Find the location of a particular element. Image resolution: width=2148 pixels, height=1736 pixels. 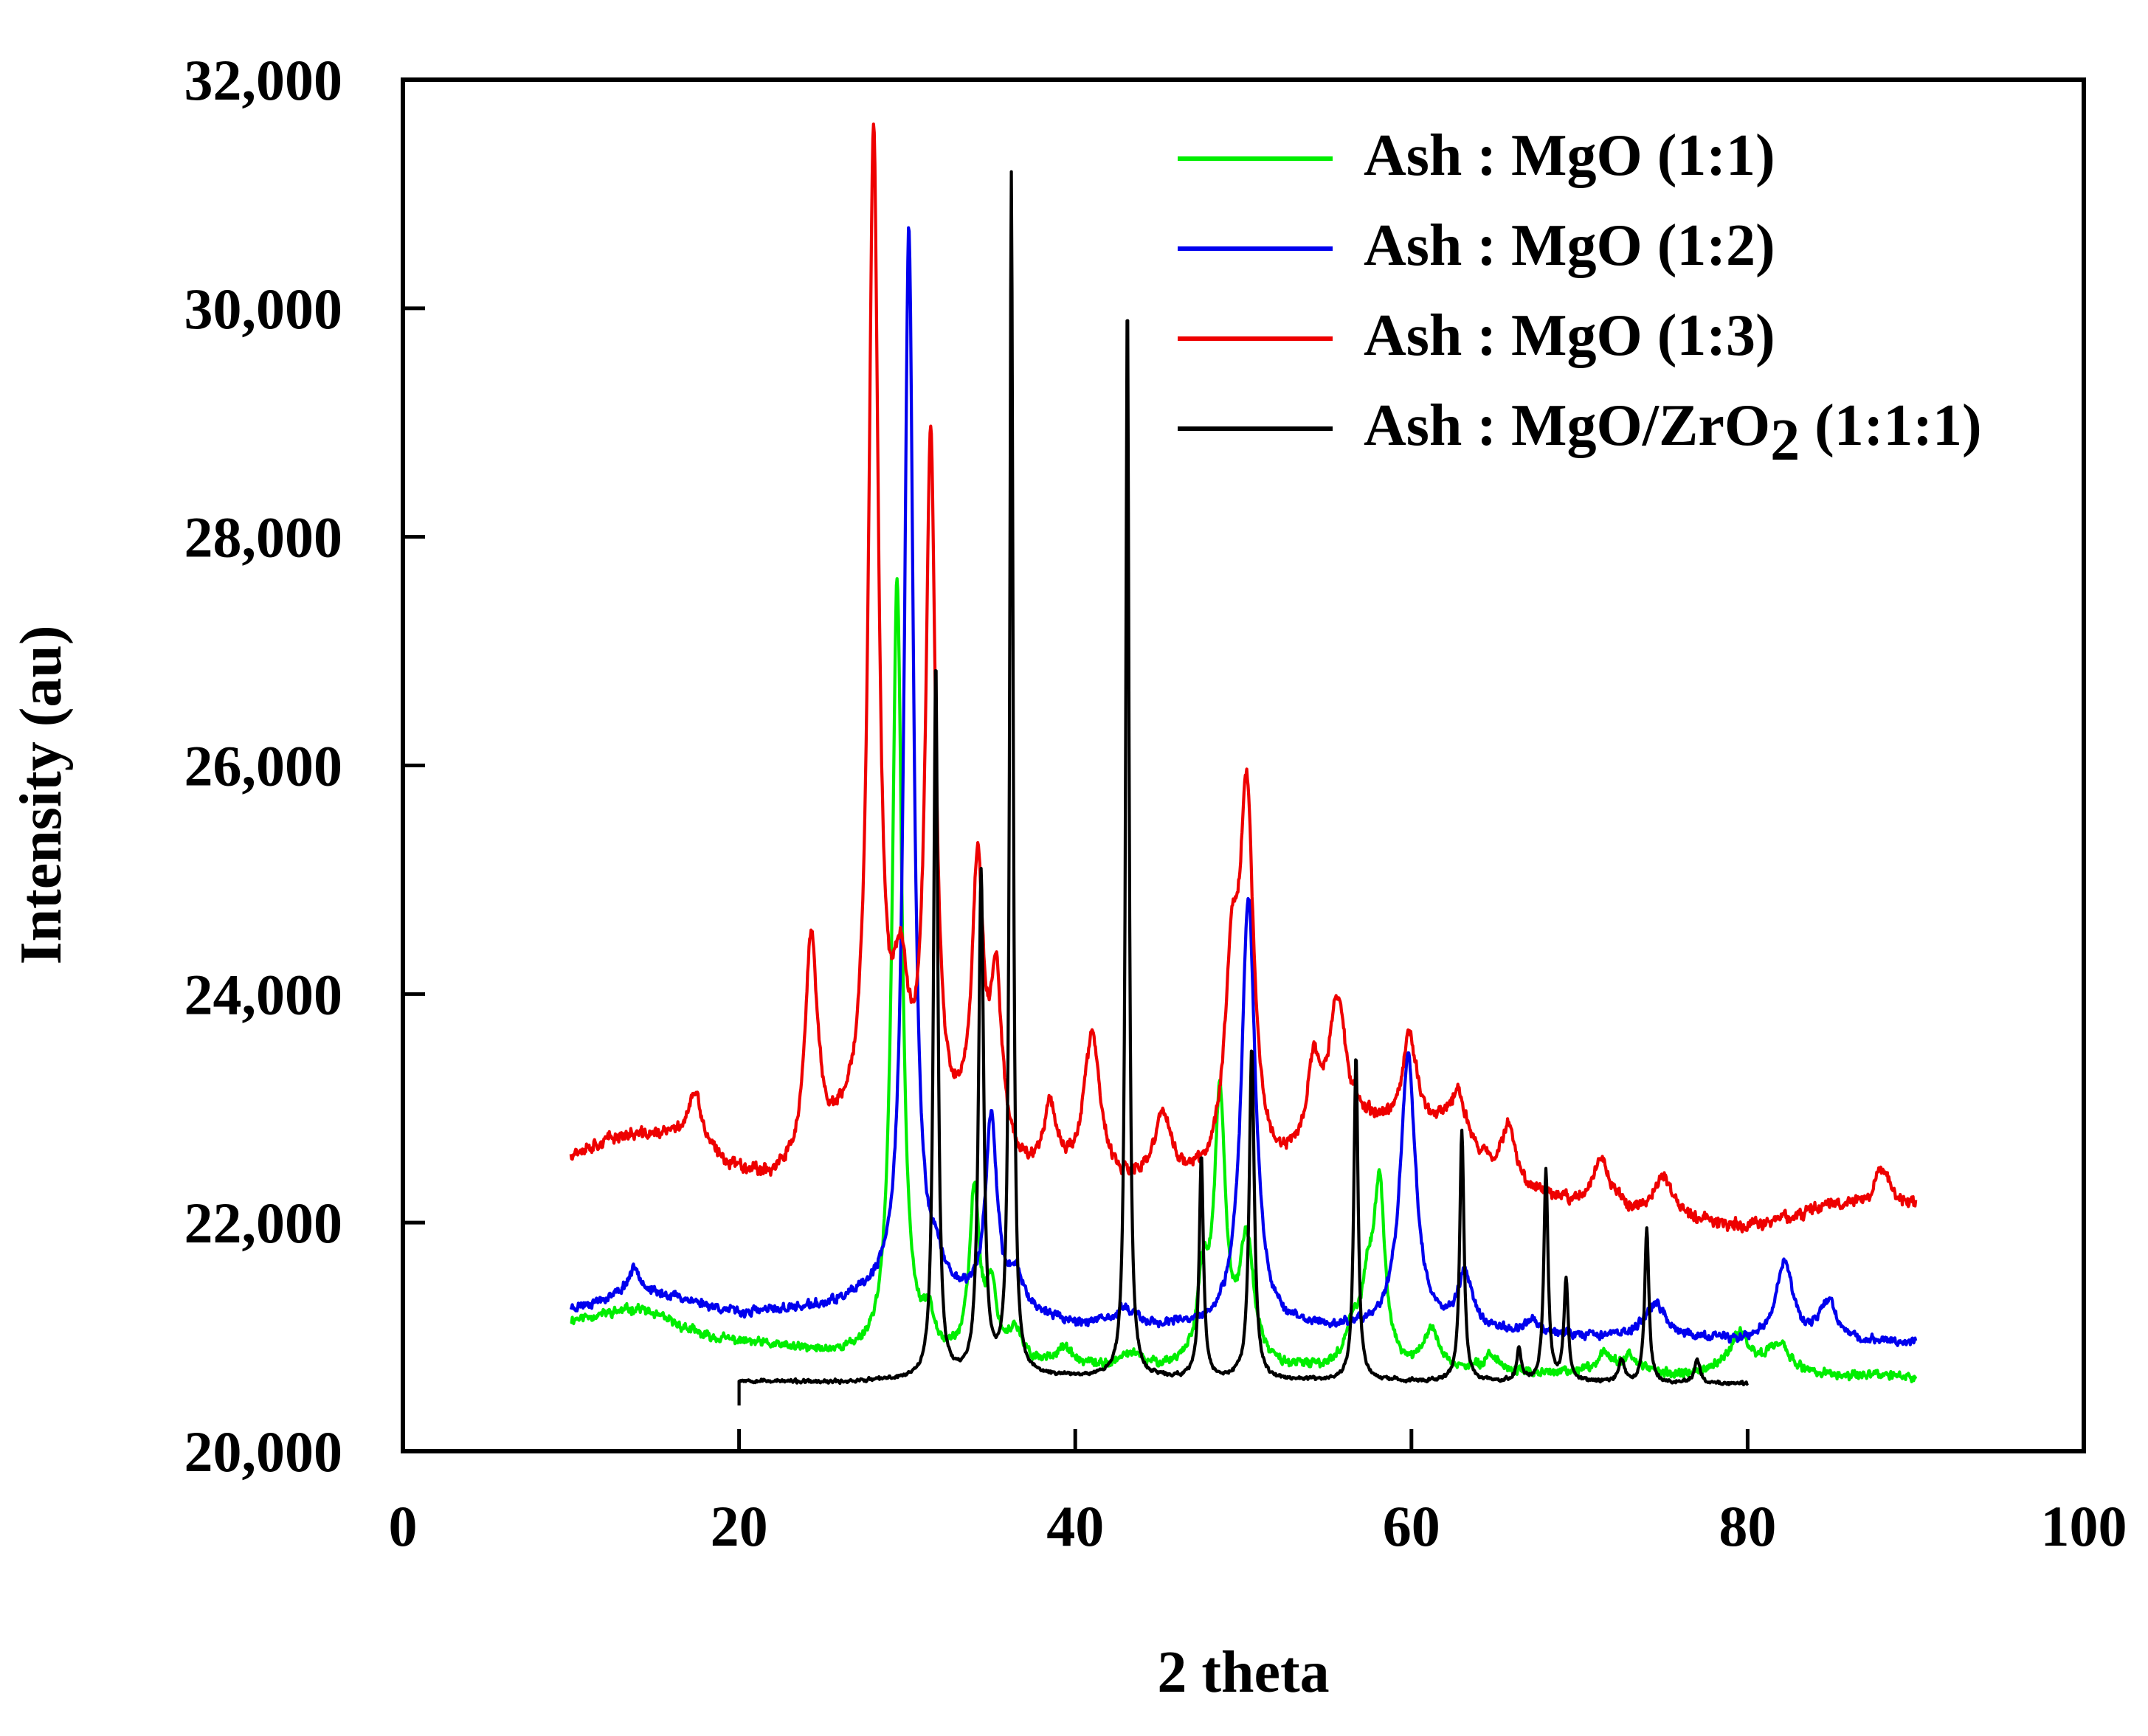

y-tick-label: 28,000 is located at coordinates (263, 537).